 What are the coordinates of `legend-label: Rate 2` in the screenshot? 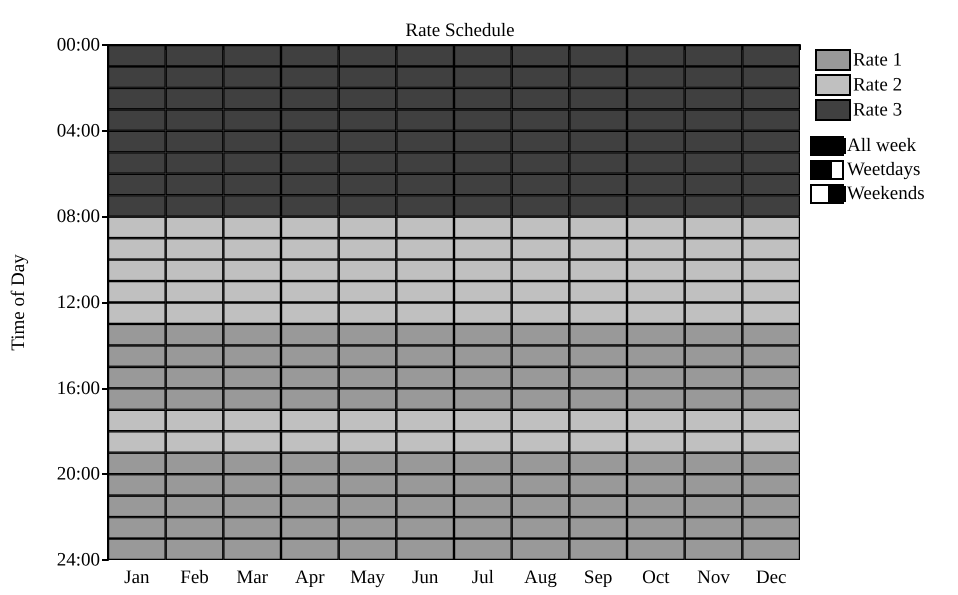 It's located at (877, 85).